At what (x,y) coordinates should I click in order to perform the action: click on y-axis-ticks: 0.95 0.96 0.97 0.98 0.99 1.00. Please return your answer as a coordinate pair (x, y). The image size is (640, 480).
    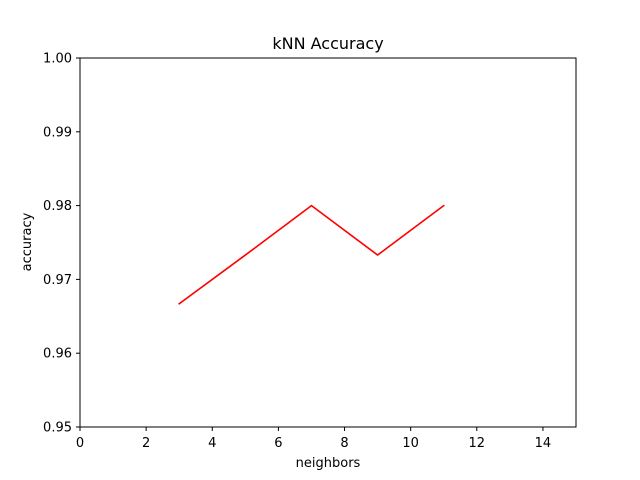
    Looking at the image, I should click on (61, 244).